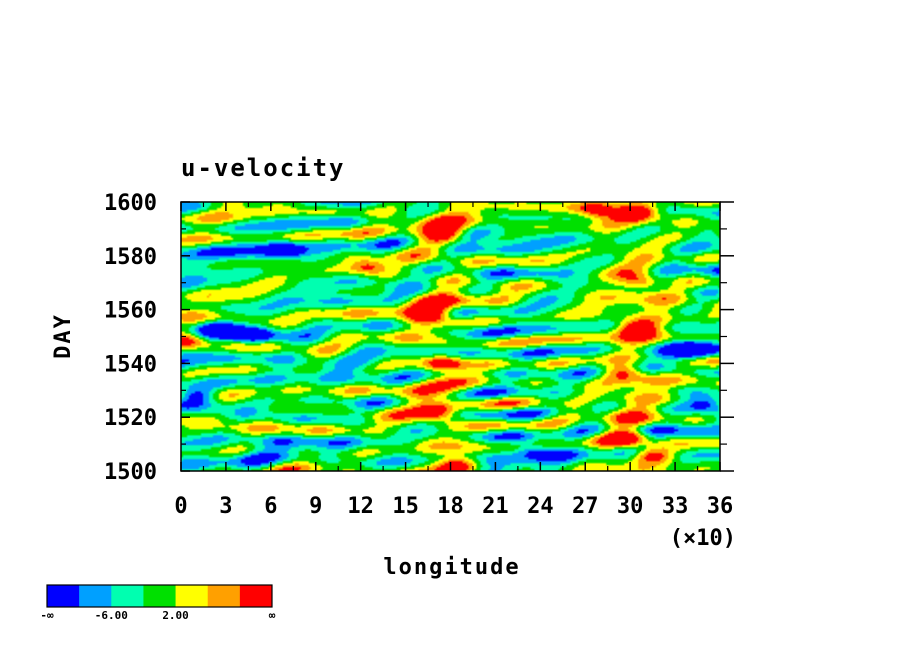  What do you see at coordinates (130, 364) in the screenshot?
I see `y-tick-label: 1540` at bounding box center [130, 364].